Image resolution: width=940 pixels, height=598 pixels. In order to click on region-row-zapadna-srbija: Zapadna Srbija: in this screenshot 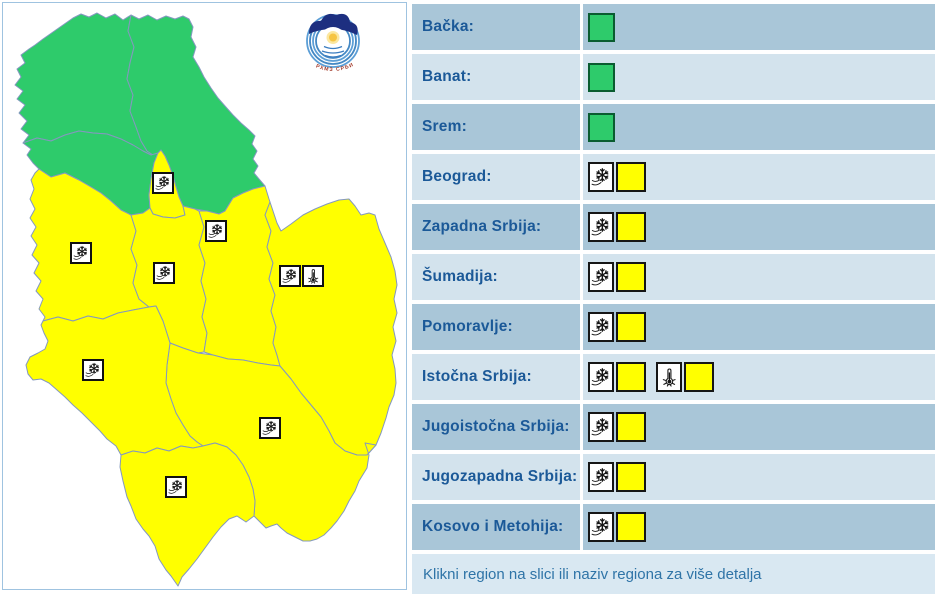, I will do `click(673, 227)`.